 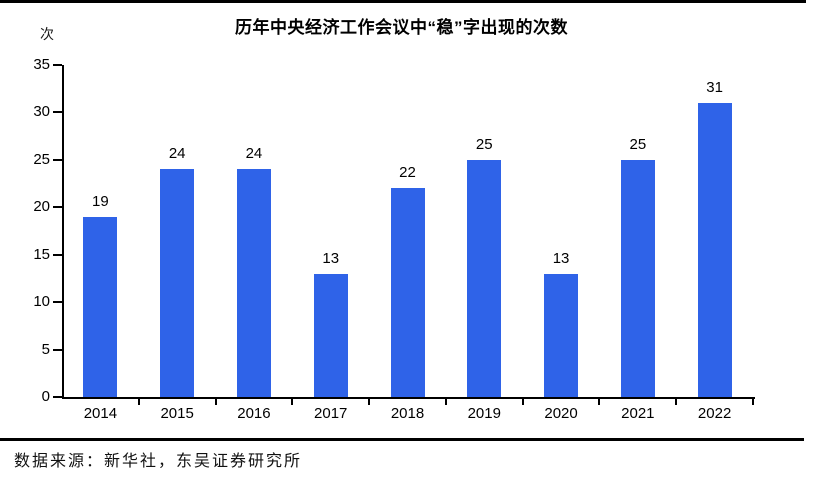 I want to click on bar-2018, so click(x=407, y=292).